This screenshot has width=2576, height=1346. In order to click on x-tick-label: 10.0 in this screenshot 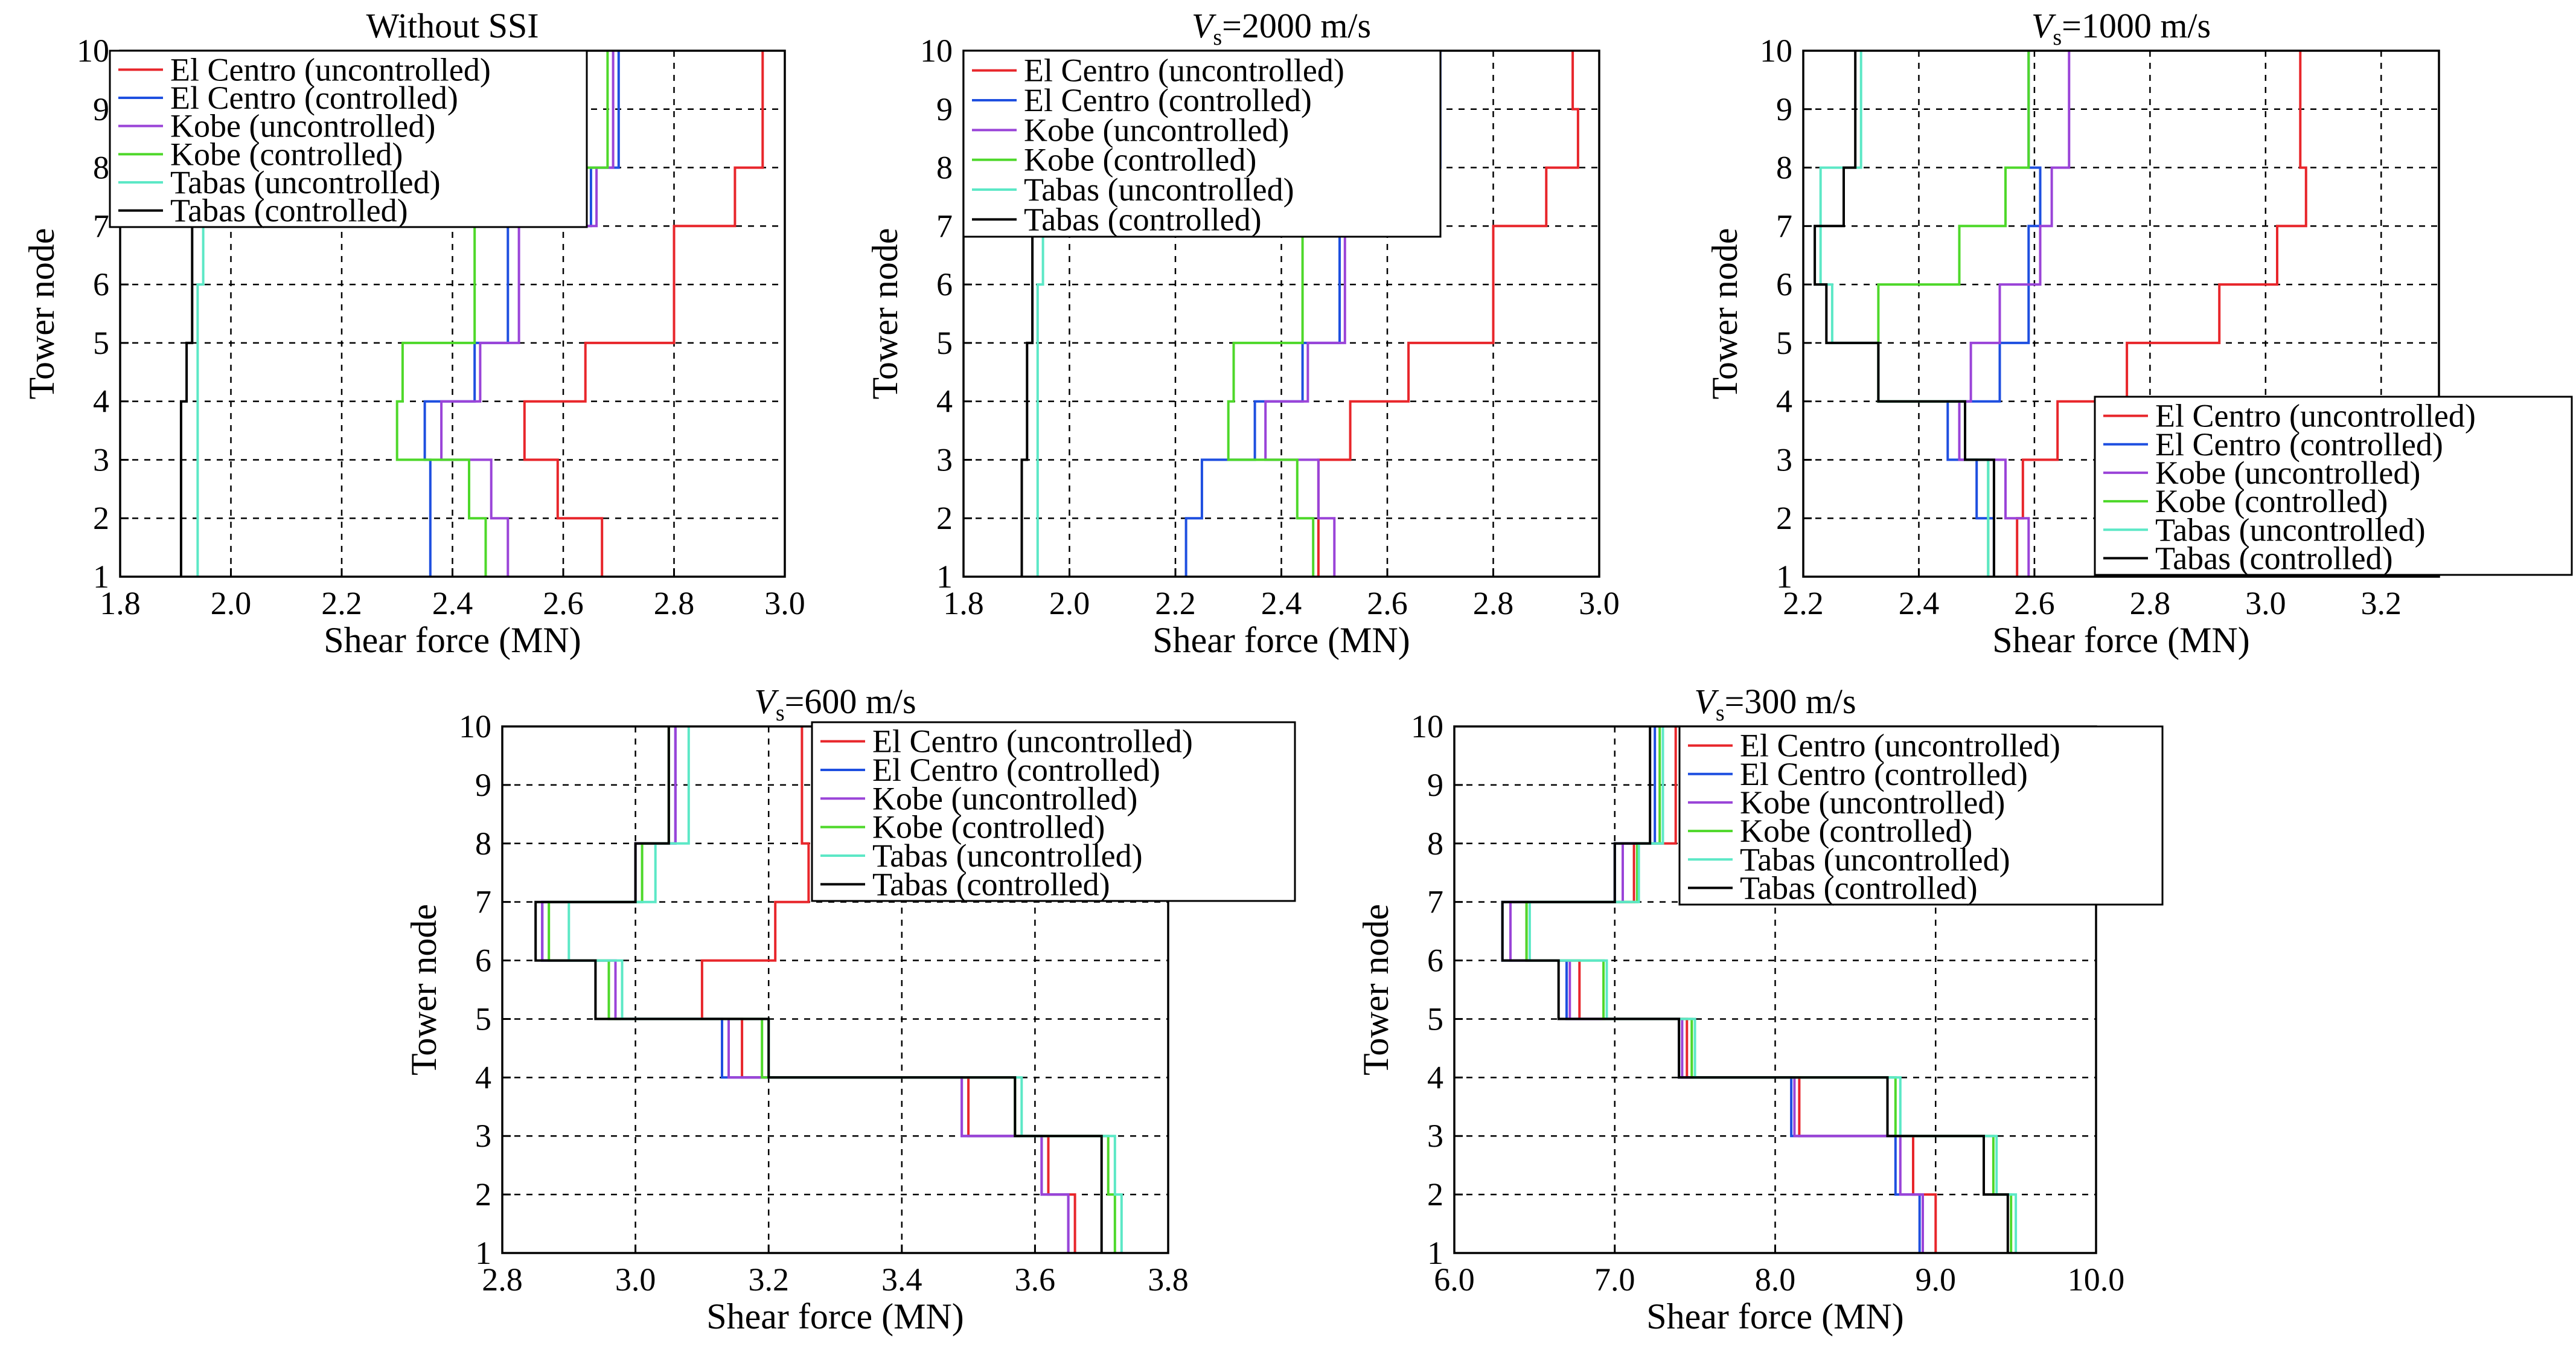, I will do `click(2096, 1279)`.